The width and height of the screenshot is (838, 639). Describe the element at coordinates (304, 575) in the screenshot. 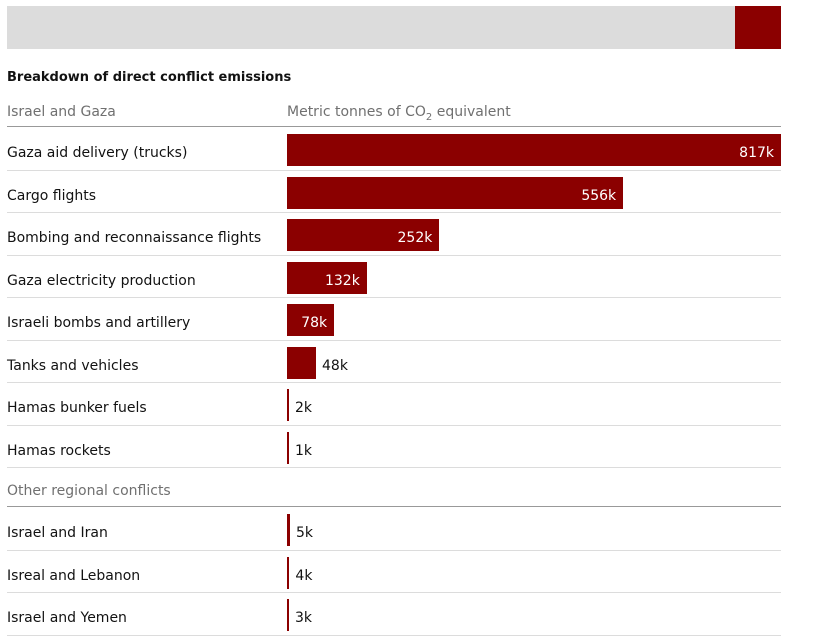

I see `bar-value-label: 4k` at that location.